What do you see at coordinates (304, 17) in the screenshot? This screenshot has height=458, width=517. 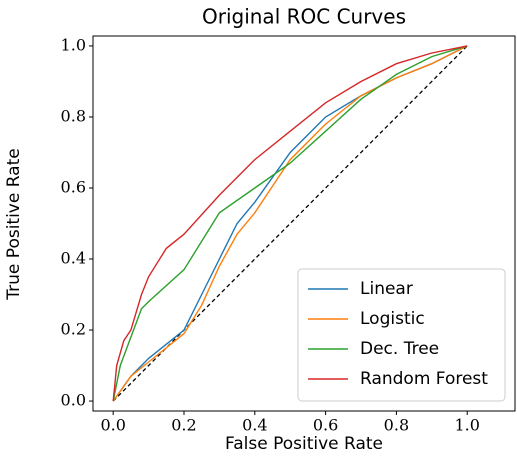 I see `chart-title: Original ROC Curves` at bounding box center [304, 17].